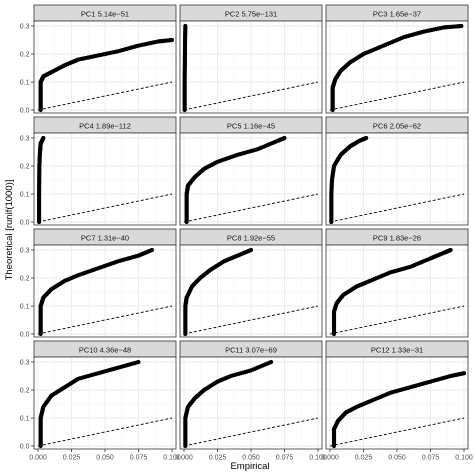  I want to click on facet-panel: PC3 1.65e−37, so click(397, 59).